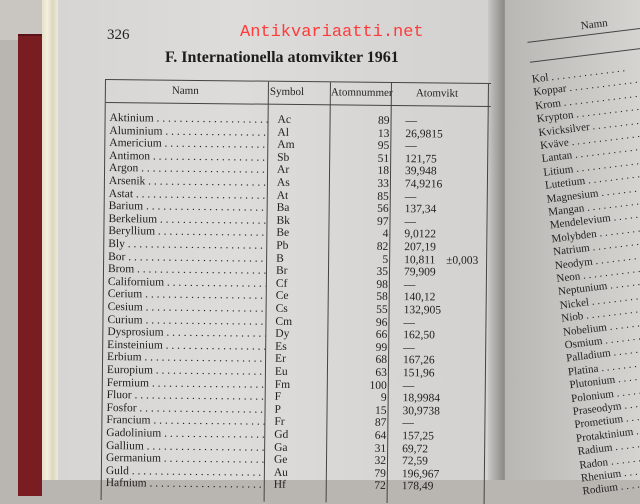 This screenshot has width=640, height=504. What do you see at coordinates (419, 272) in the screenshot?
I see `atomic-weight: 79,909` at bounding box center [419, 272].